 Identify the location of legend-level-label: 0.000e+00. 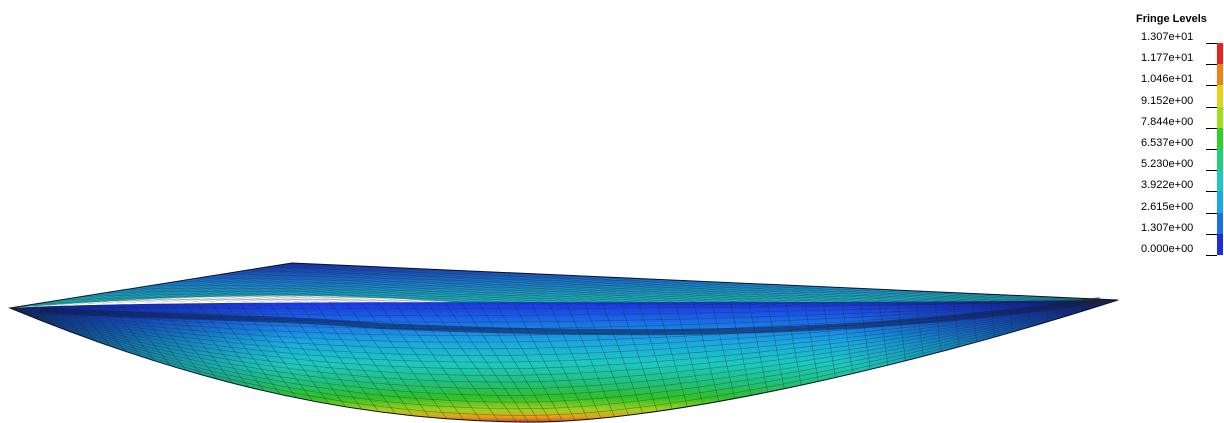
(1167, 249).